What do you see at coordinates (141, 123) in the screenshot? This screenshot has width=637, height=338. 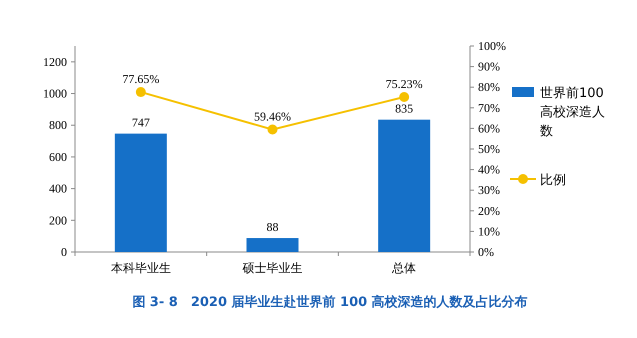 I see `data-label: 747` at bounding box center [141, 123].